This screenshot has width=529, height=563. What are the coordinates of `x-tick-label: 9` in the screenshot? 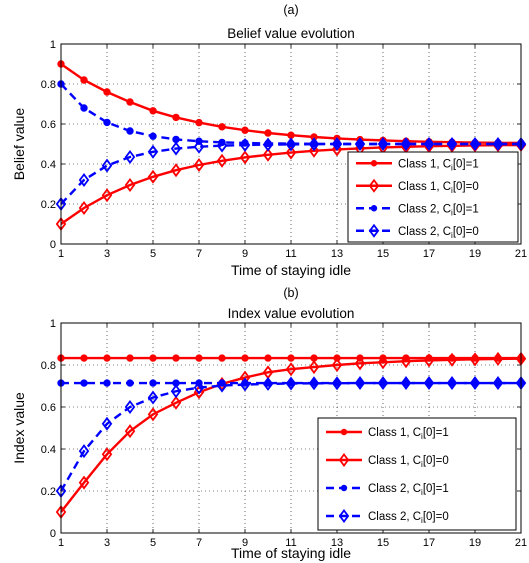 It's located at (245, 254).